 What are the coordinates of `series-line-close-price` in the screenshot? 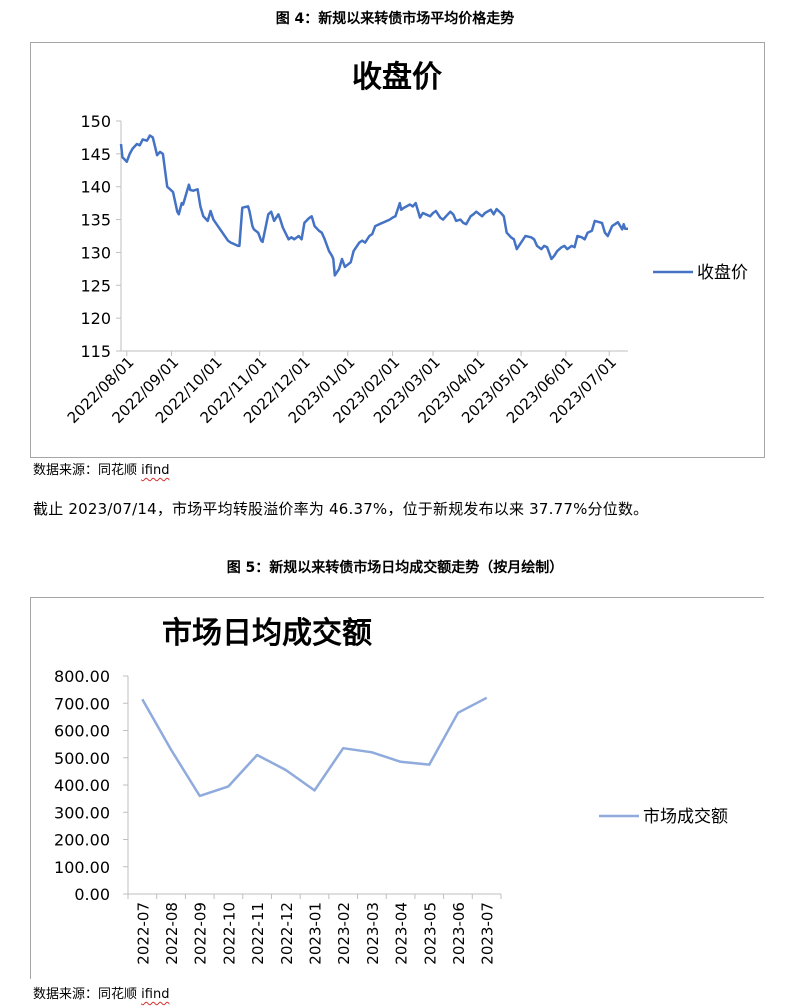 It's located at (373, 205).